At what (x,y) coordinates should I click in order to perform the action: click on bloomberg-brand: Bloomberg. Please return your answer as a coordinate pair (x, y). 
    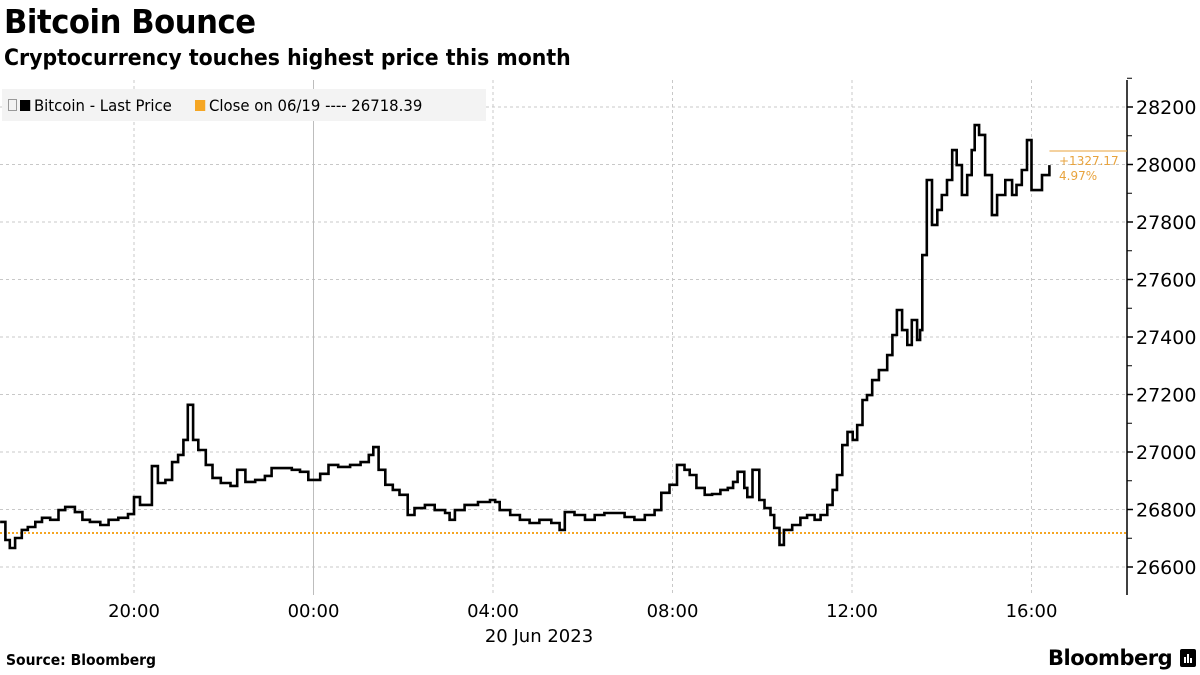
    Looking at the image, I should click on (1122, 658).